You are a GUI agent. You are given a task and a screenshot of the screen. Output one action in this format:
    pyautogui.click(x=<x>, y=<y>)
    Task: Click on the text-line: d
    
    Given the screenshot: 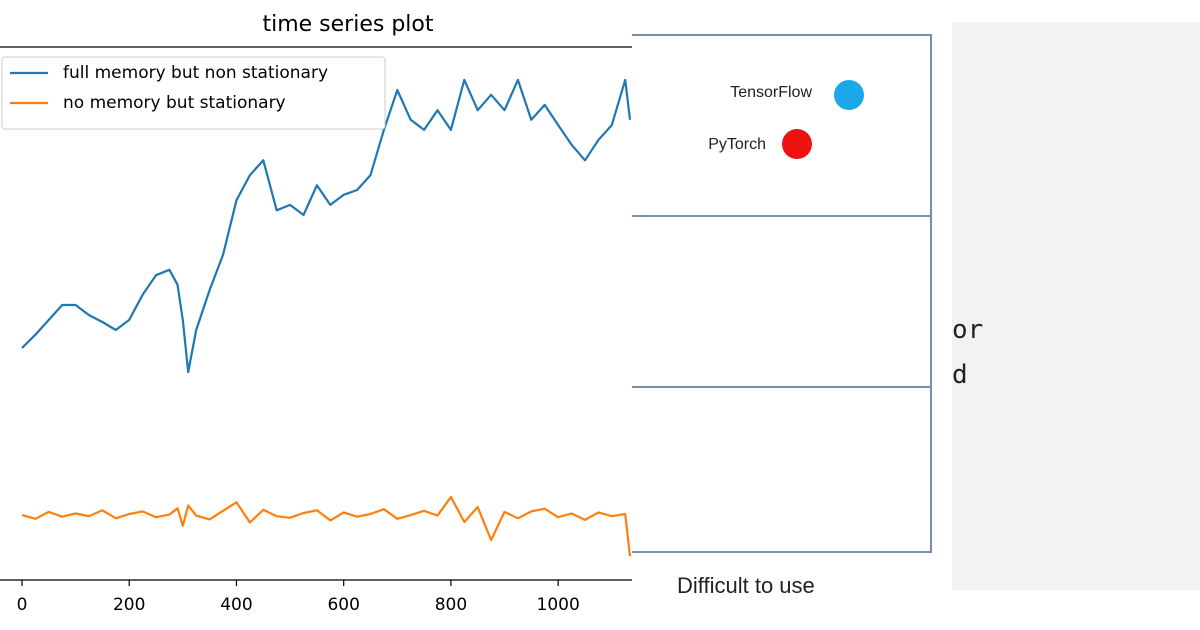 What is the action you would take?
    pyautogui.click(x=960, y=375)
    